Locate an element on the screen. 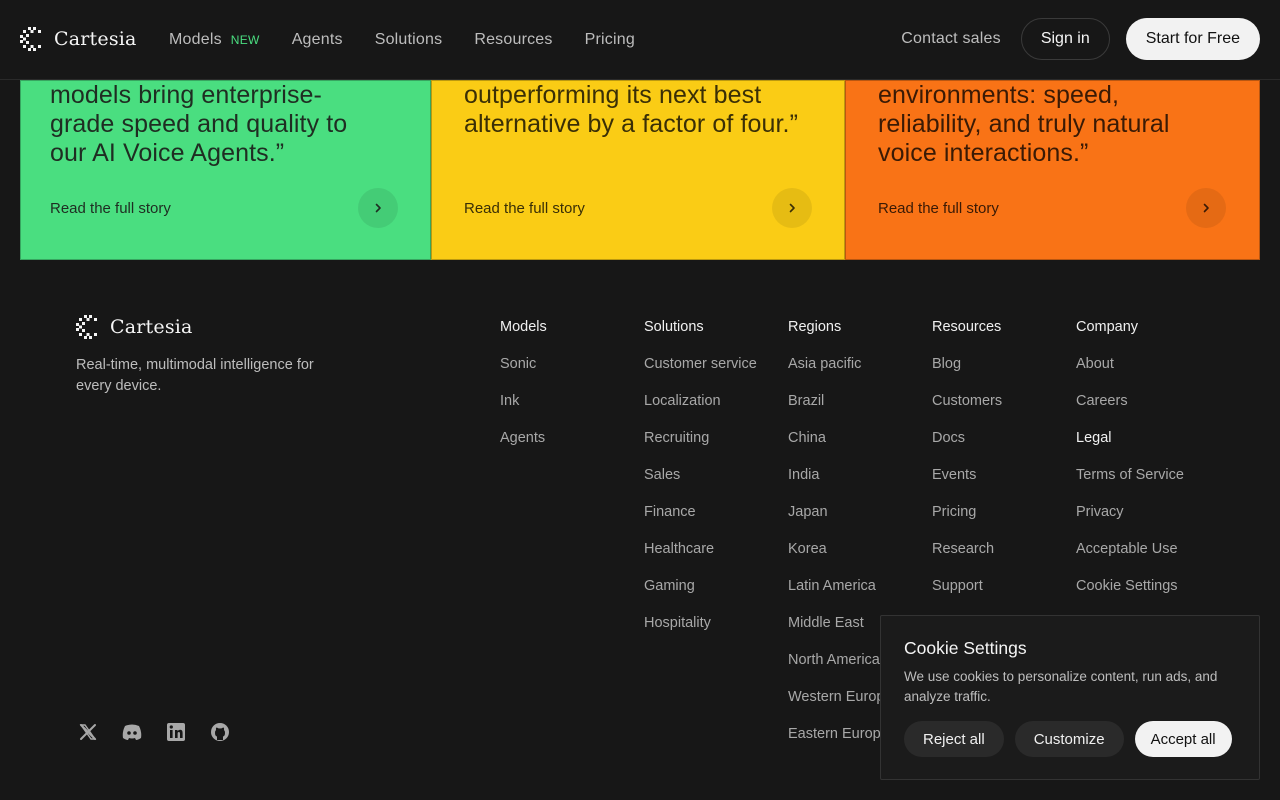 This screenshot has height=800, width=1280. footer-link: Customer service is located at coordinates (700, 364).